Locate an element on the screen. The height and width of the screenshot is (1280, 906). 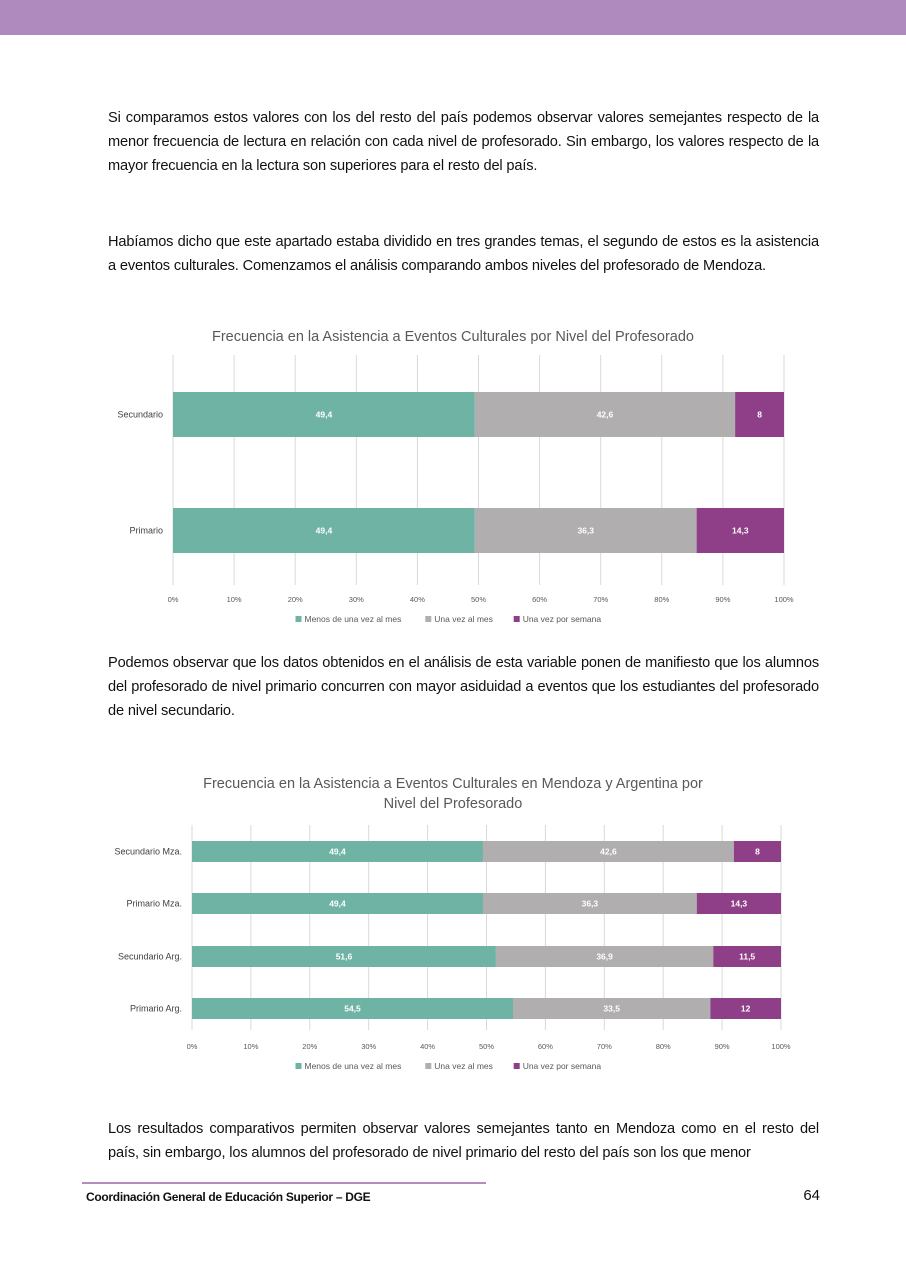
category-label: Secundario Arg. is located at coordinates (150, 957).